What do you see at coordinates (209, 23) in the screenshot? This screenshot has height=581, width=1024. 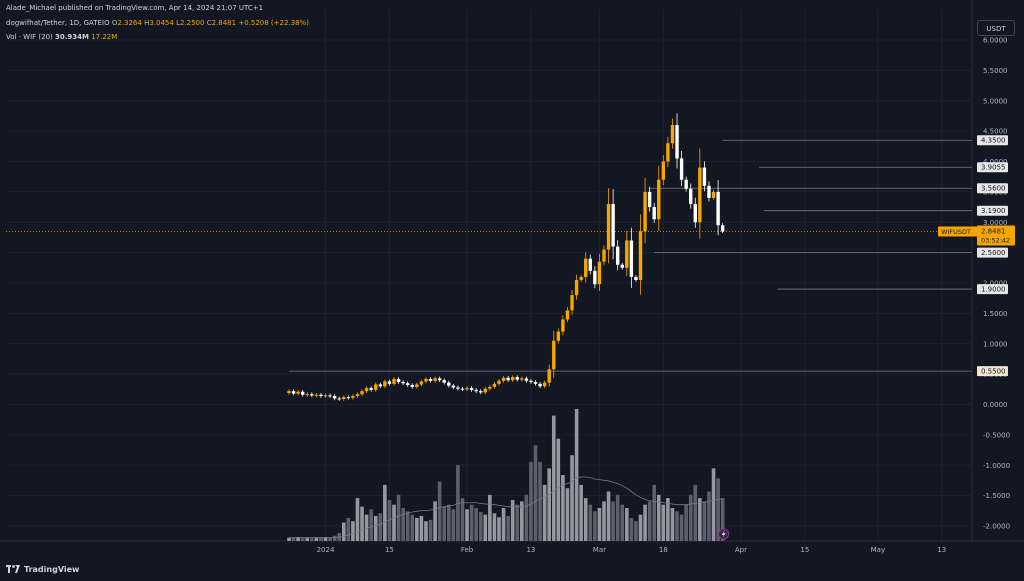 I see `ohlc-close-label: C` at bounding box center [209, 23].